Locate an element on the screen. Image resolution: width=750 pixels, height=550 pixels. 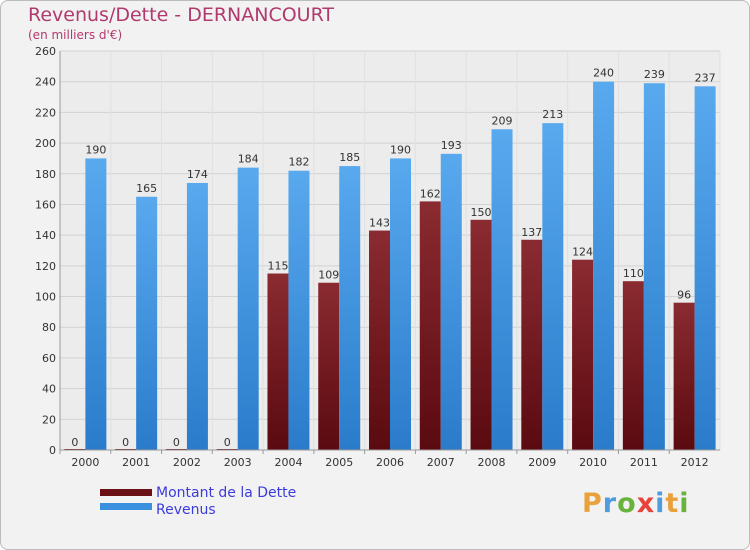
y-tick-label: 140 is located at coordinates (45, 235).